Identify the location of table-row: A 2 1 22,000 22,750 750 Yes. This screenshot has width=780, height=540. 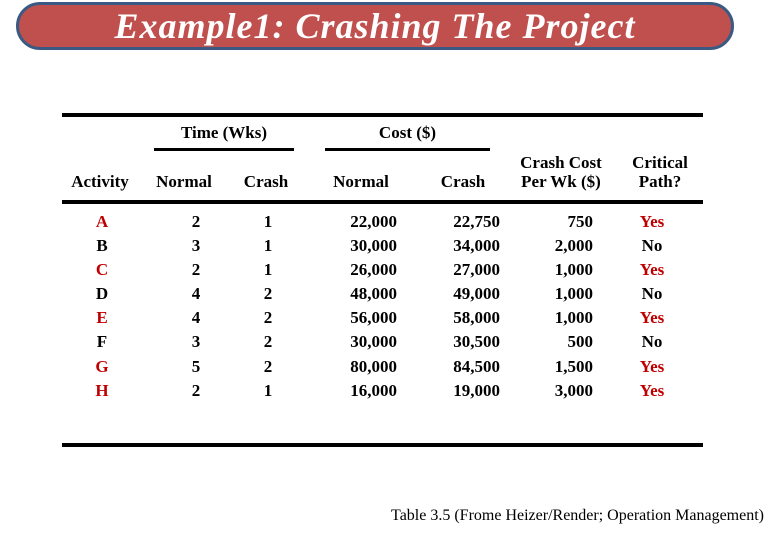
(390, 222).